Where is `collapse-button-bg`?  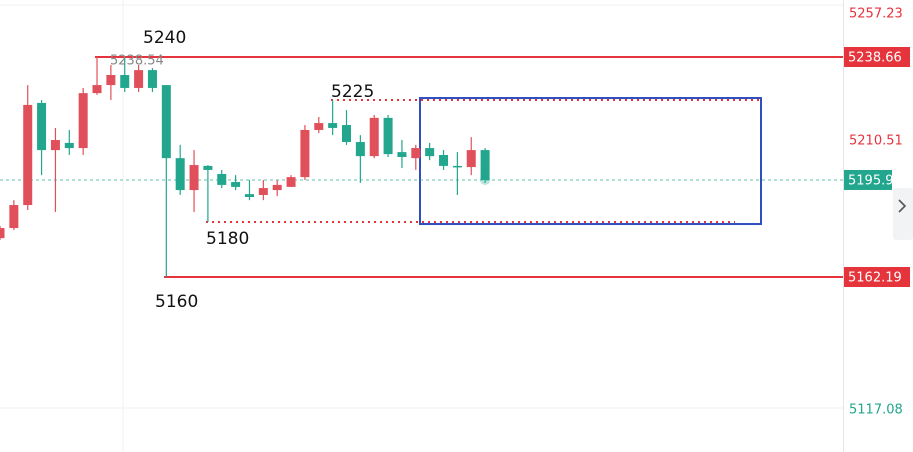
collapse-button-bg is located at coordinates (903, 214).